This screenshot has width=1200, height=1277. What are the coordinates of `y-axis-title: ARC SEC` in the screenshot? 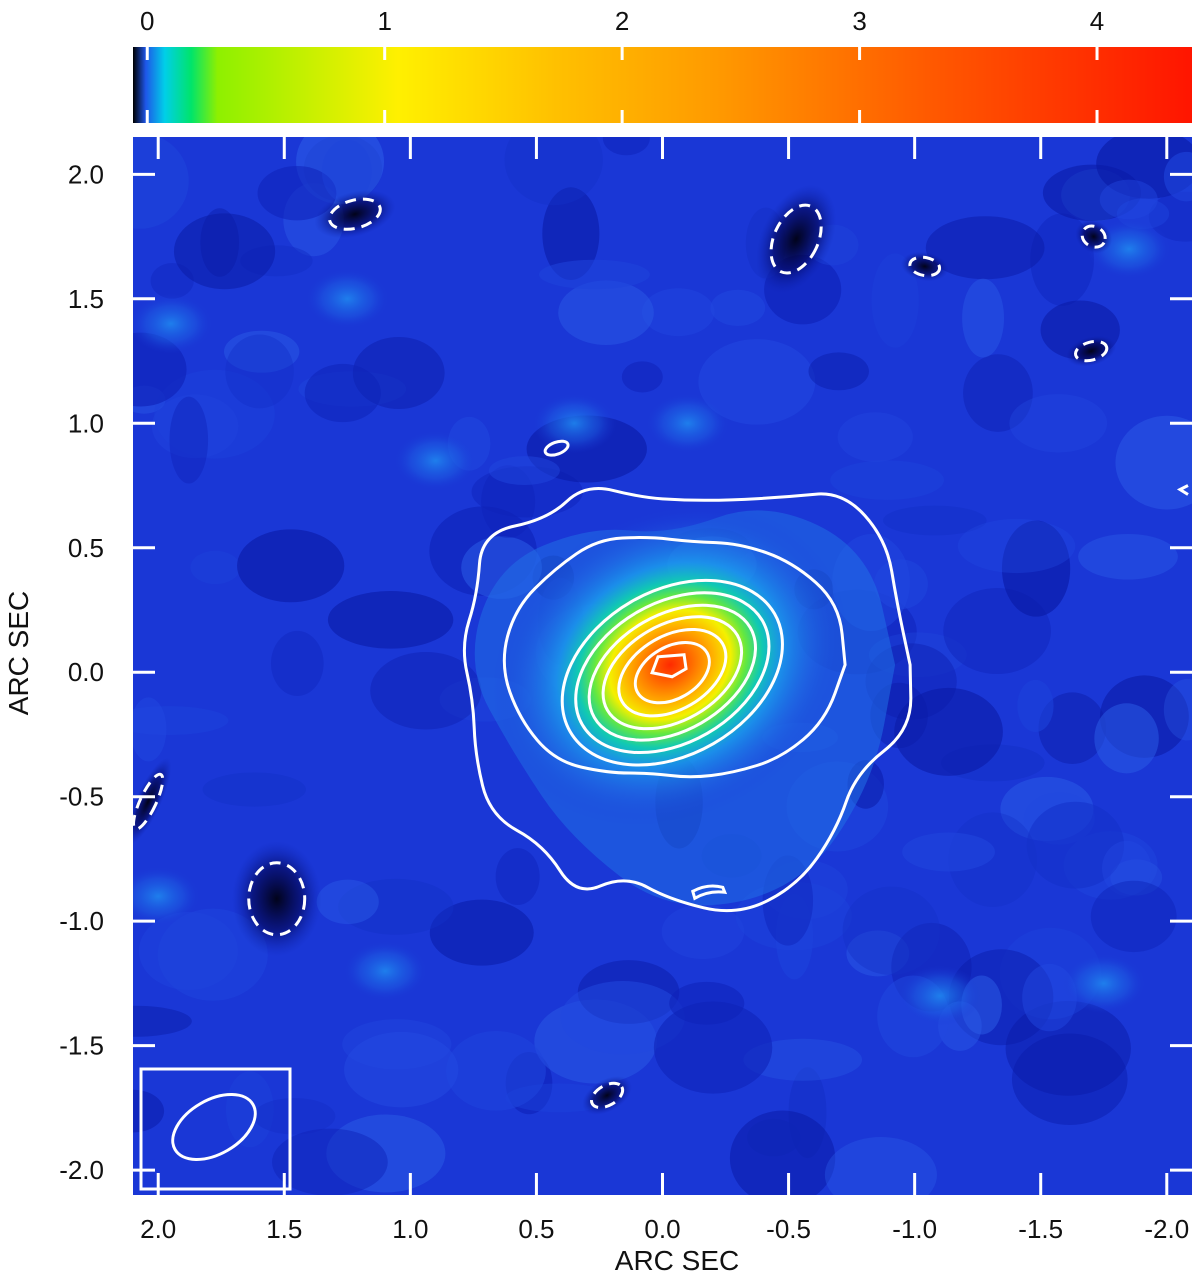 It's located at (18, 653).